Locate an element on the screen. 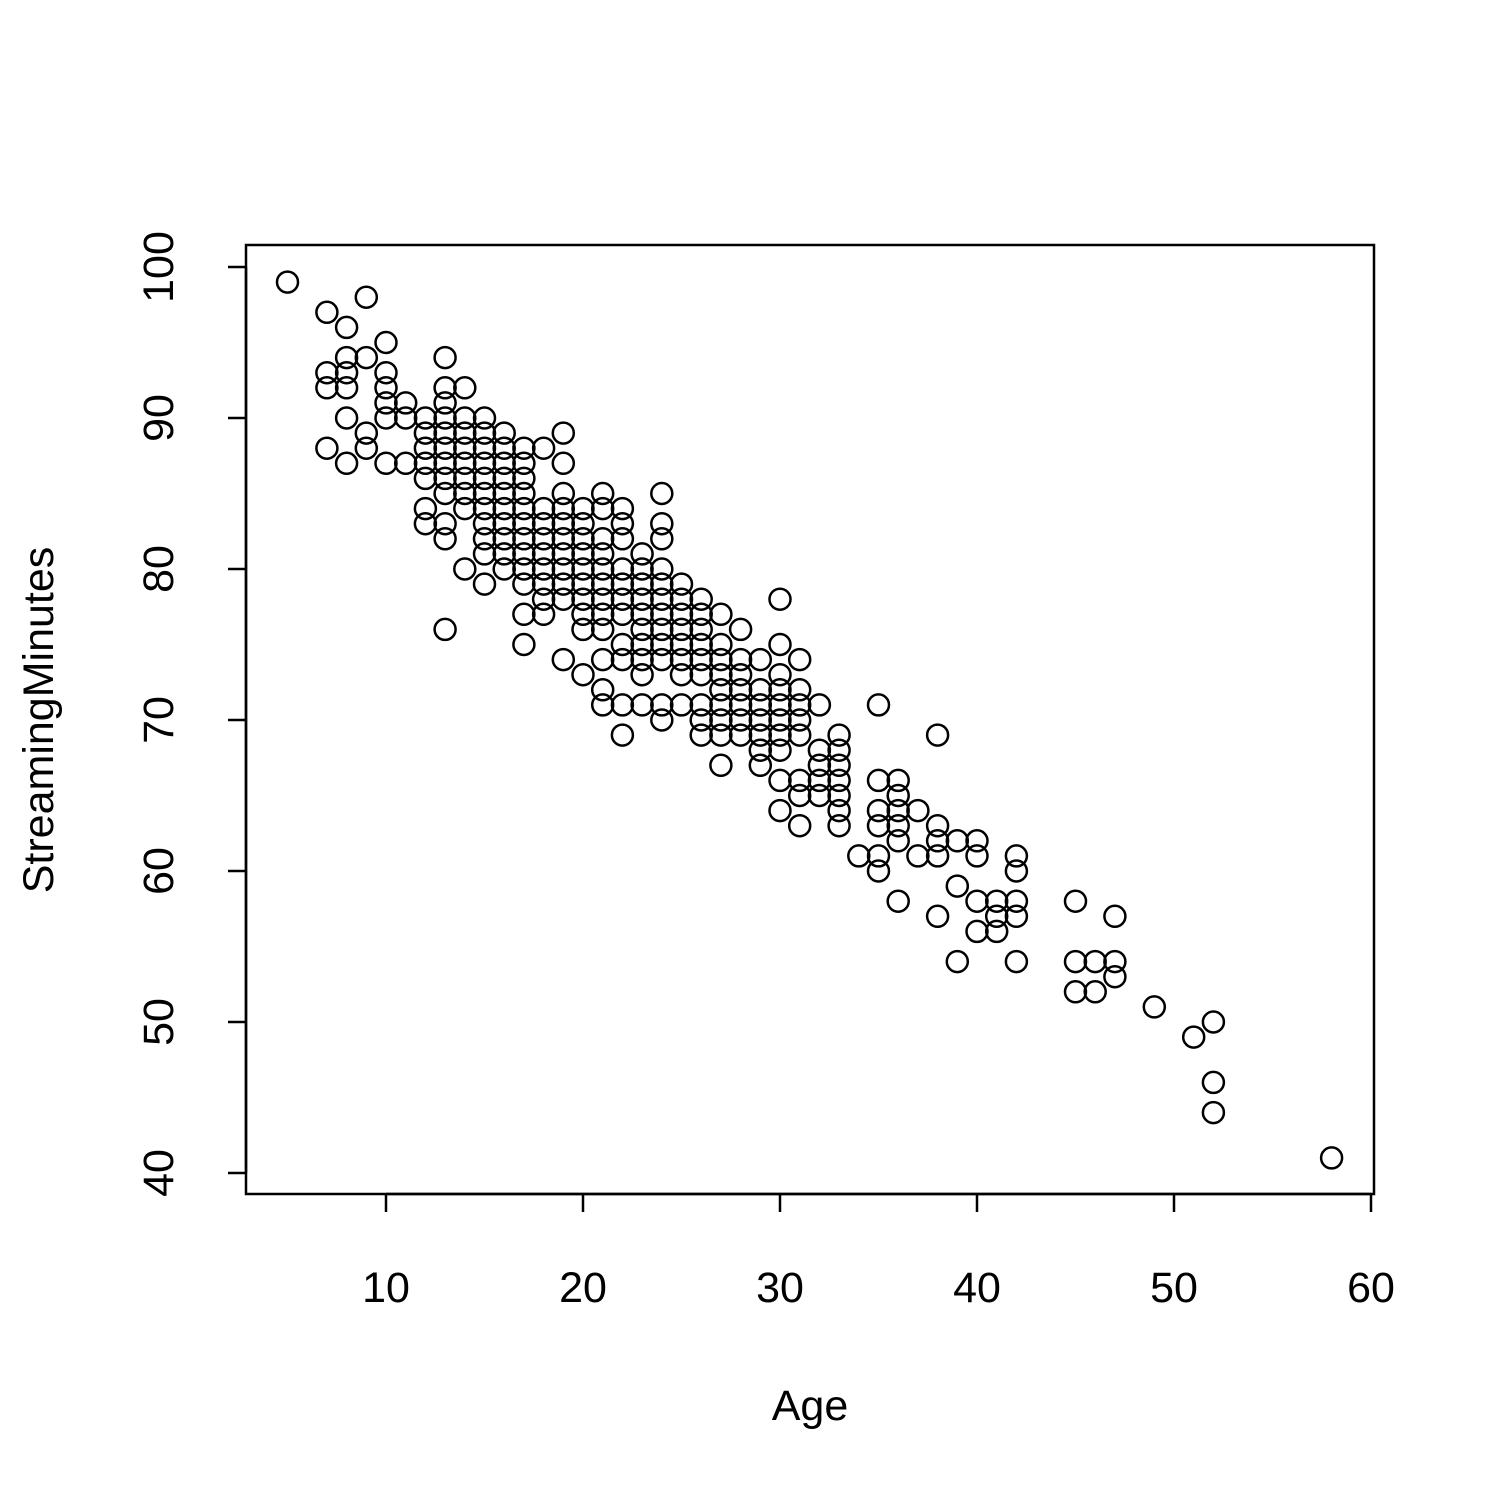 This screenshot has width=1500, height=1500. x-tick-label: 40 is located at coordinates (977, 1288).